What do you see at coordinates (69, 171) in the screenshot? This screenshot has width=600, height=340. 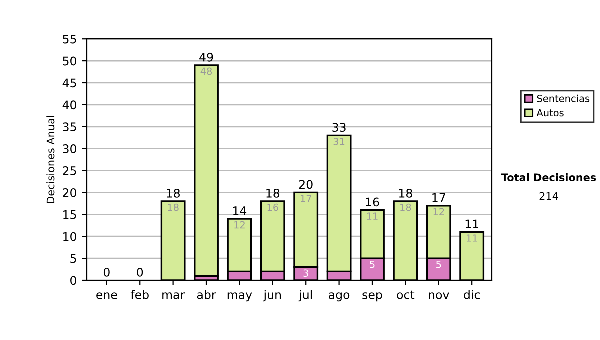 I see `y-tick-label: 25` at bounding box center [69, 171].